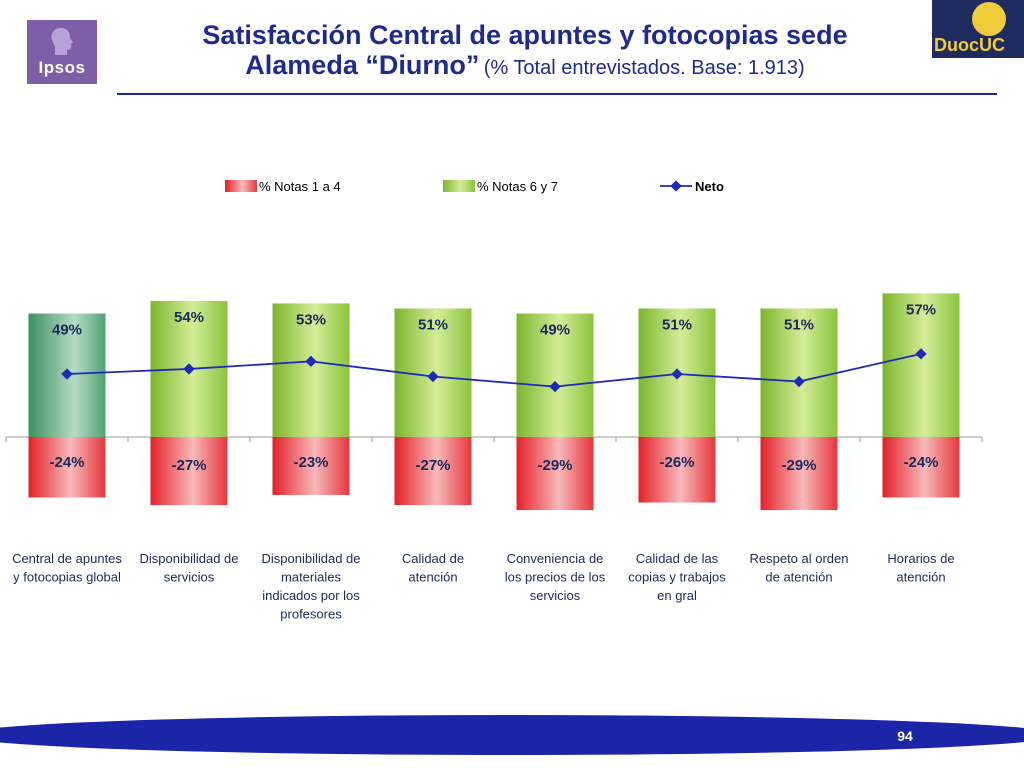 The height and width of the screenshot is (768, 1024). Describe the element at coordinates (677, 558) in the screenshot. I see `category-label: Calidad de las` at that location.